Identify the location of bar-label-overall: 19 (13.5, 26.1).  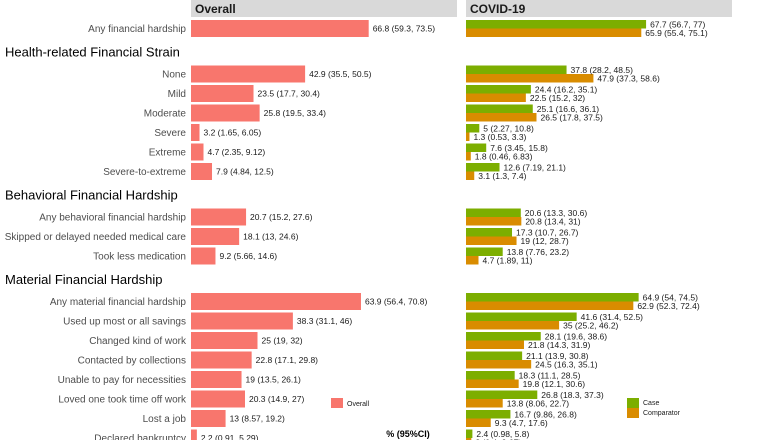
(273, 380).